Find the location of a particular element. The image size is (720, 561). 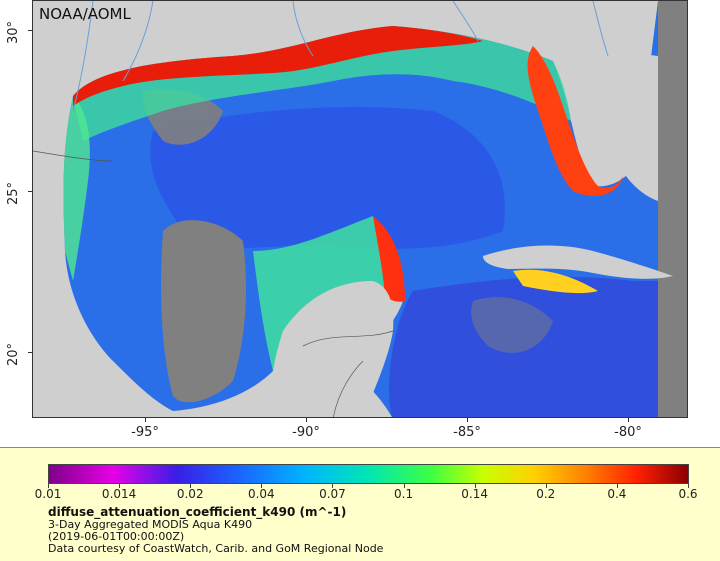

coastal-band-north is located at coordinates (322, 83).